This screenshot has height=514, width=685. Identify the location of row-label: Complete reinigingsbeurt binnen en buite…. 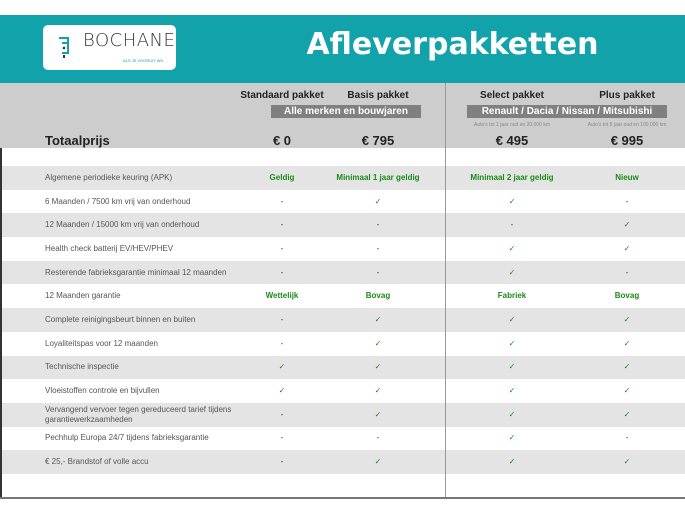
(120, 319).